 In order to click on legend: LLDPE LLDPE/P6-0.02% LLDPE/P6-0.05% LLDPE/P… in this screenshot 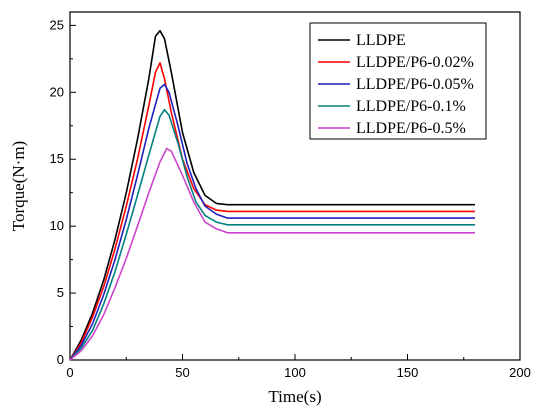, I will do `click(398, 81)`.